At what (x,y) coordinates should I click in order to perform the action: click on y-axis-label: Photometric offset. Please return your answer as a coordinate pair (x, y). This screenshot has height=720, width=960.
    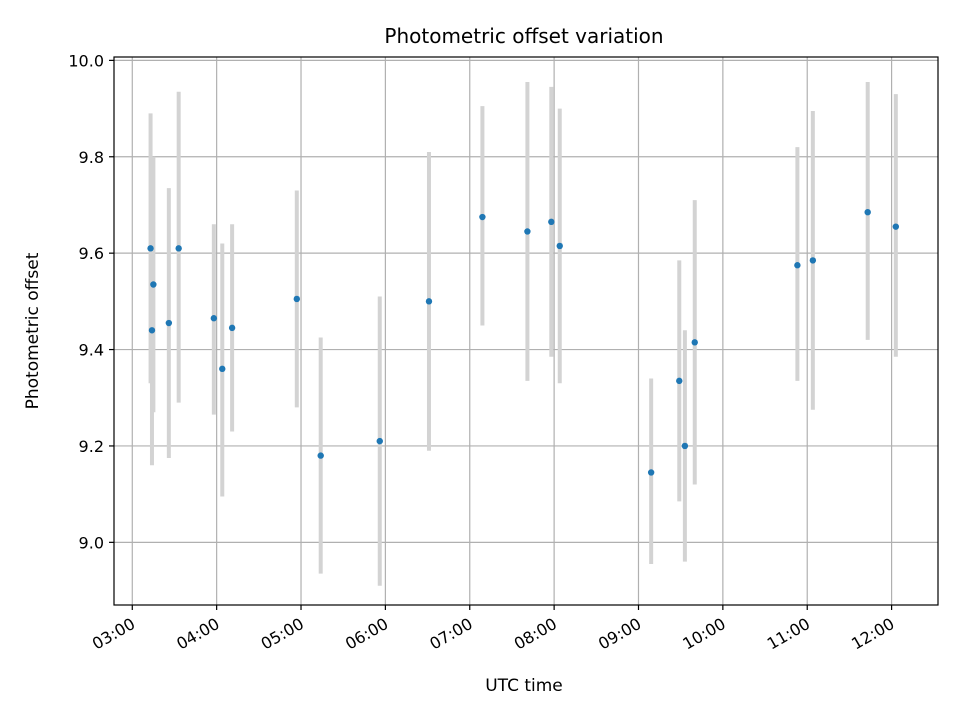
    Looking at the image, I should click on (33, 330).